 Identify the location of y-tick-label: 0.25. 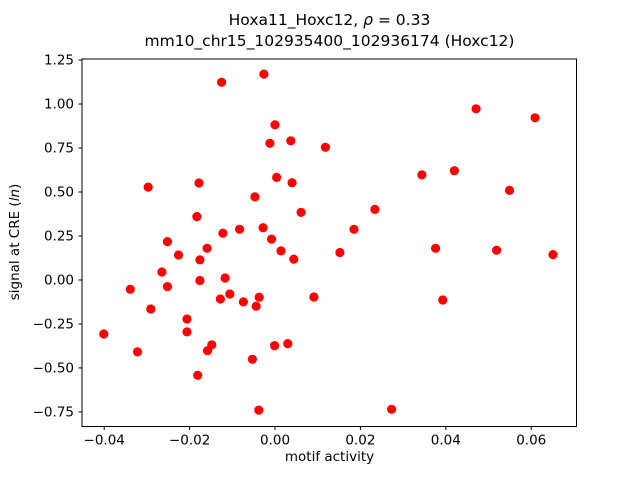
(59, 236).